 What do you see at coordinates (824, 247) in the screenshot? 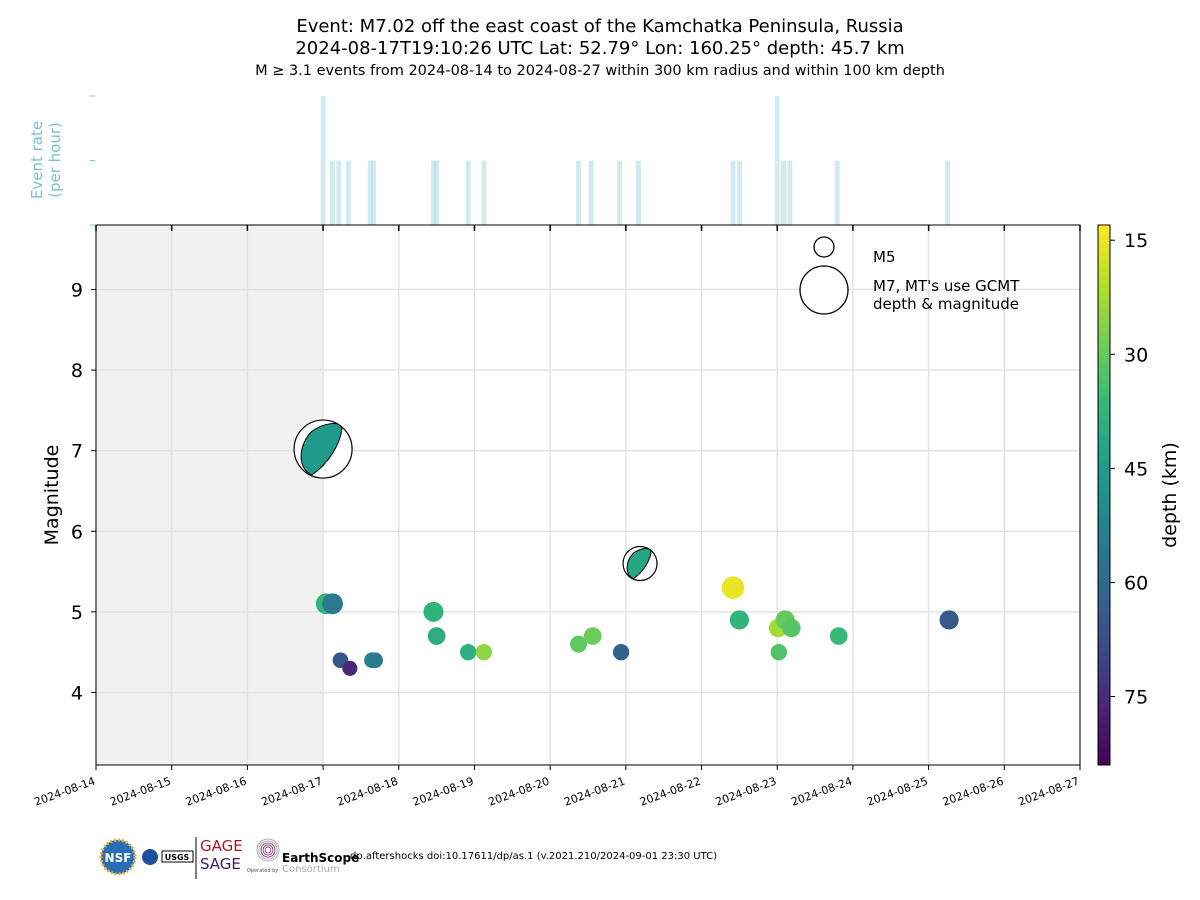
I see `legend-marker-m5` at bounding box center [824, 247].